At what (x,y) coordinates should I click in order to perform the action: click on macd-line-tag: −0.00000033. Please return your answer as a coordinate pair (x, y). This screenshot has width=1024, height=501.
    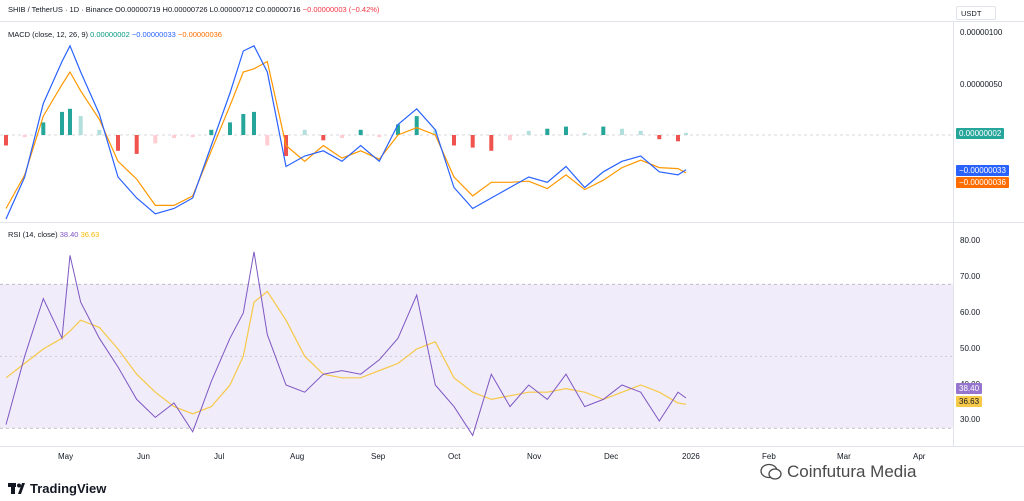
    Looking at the image, I should click on (982, 170).